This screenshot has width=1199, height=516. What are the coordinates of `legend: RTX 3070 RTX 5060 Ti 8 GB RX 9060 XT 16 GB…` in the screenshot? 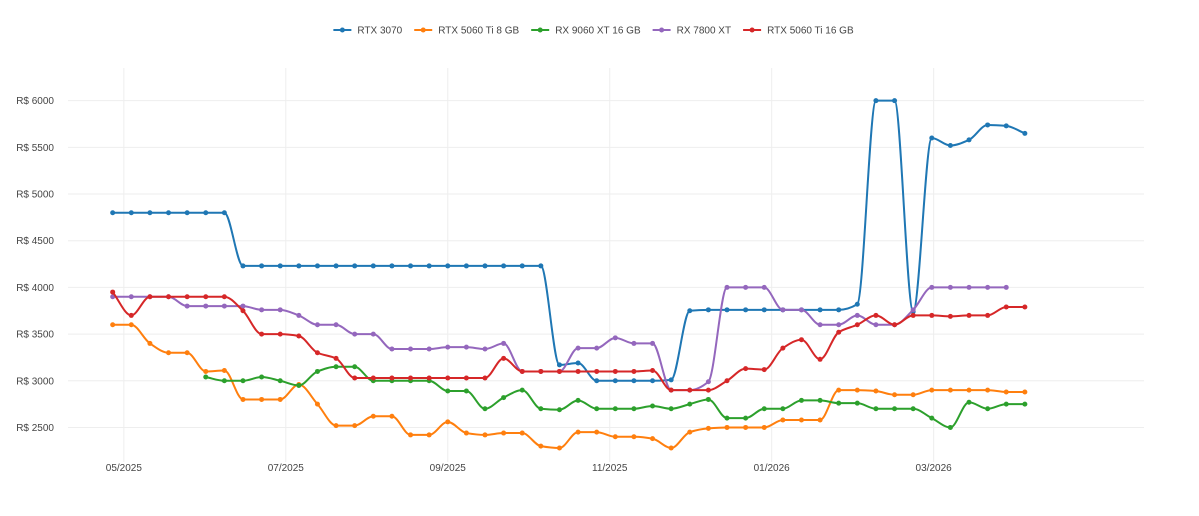 It's located at (593, 31).